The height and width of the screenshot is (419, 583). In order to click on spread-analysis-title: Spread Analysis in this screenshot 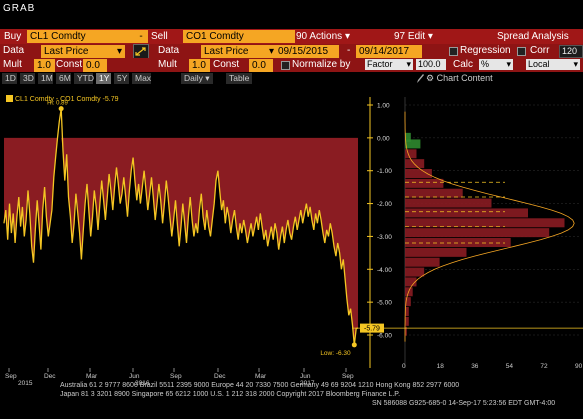, I will do `click(533, 36)`.